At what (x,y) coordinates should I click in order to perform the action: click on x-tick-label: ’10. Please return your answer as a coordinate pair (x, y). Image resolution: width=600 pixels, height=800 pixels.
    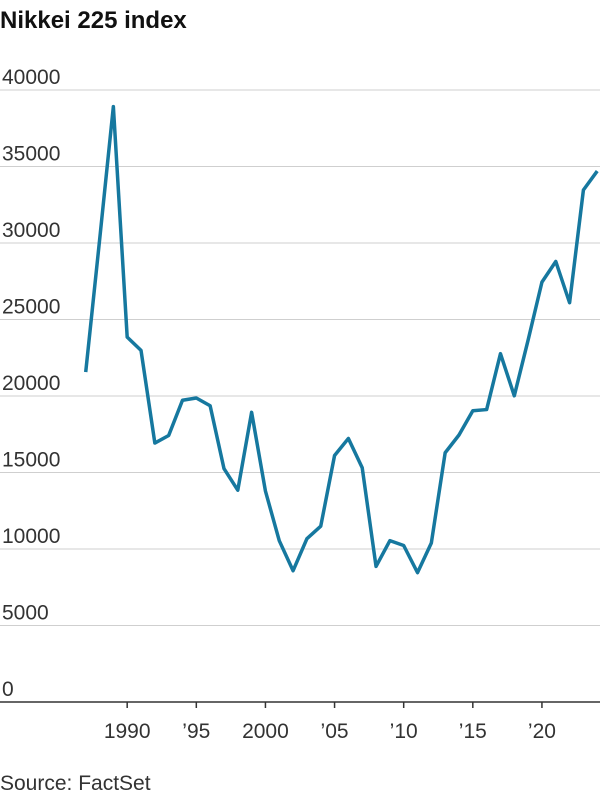
    Looking at the image, I should click on (404, 731).